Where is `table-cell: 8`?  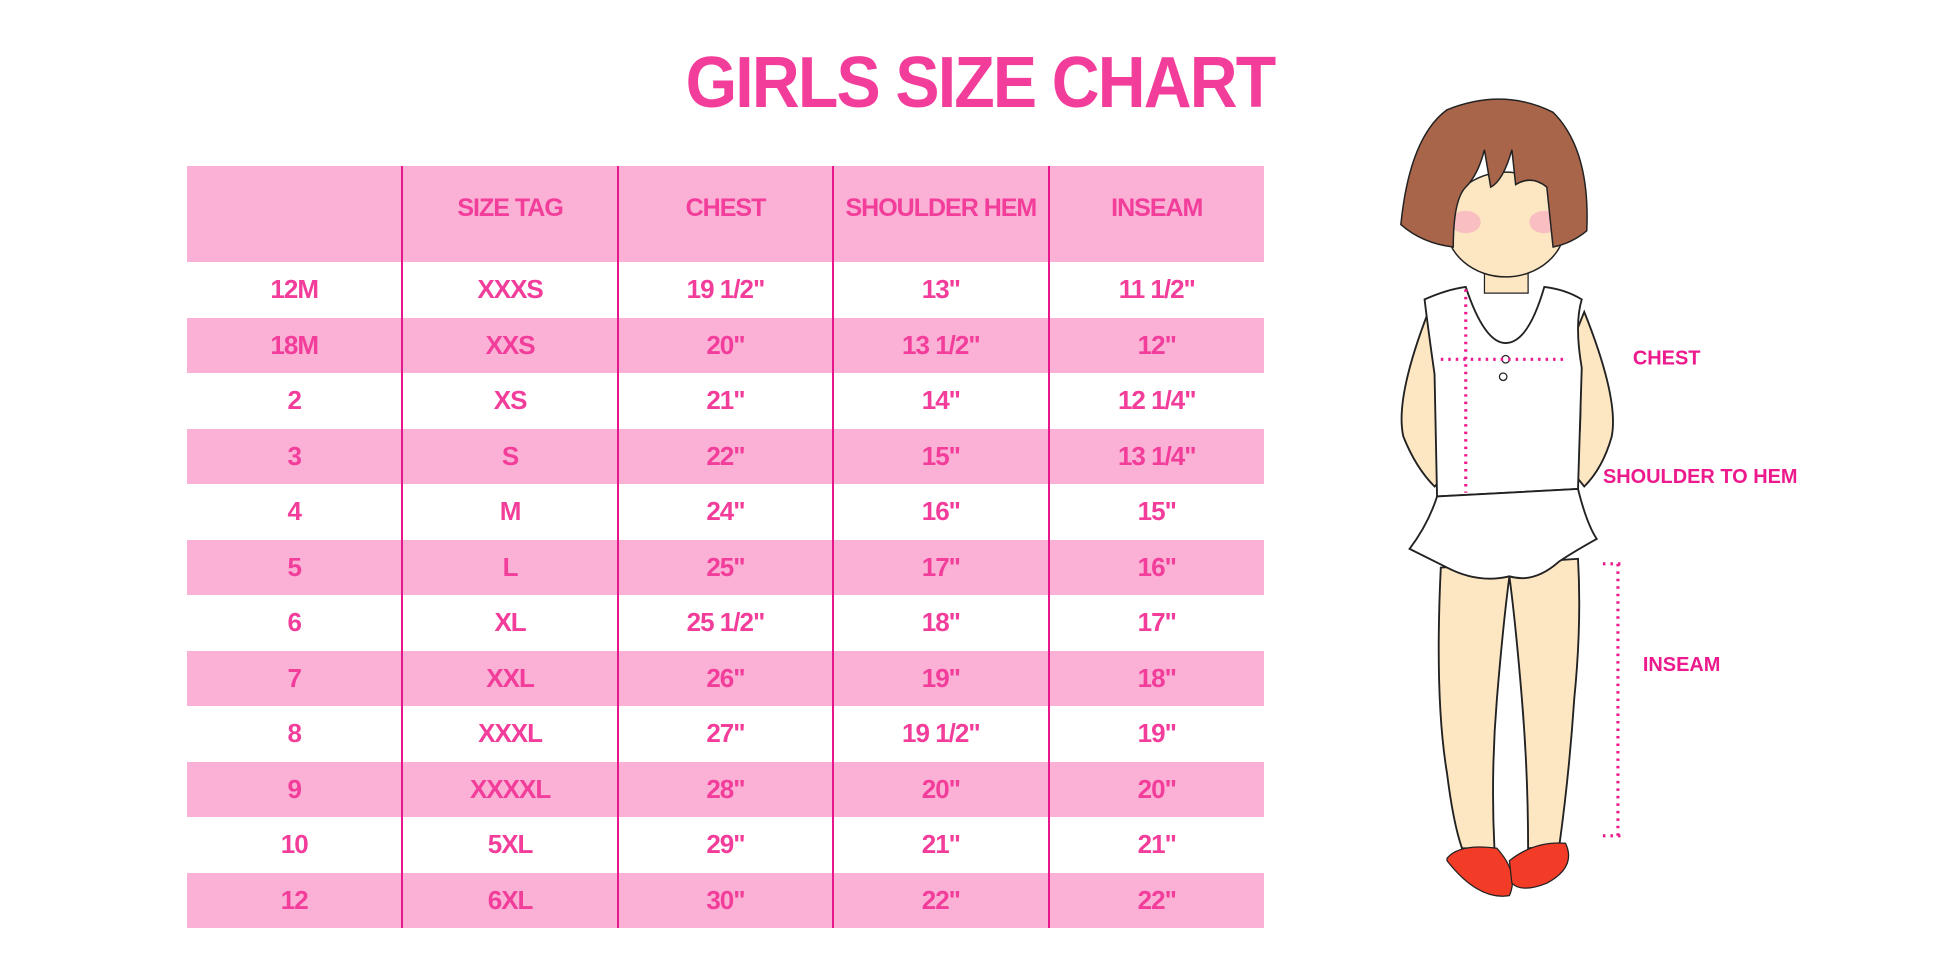
table-cell: 8 is located at coordinates (294, 733).